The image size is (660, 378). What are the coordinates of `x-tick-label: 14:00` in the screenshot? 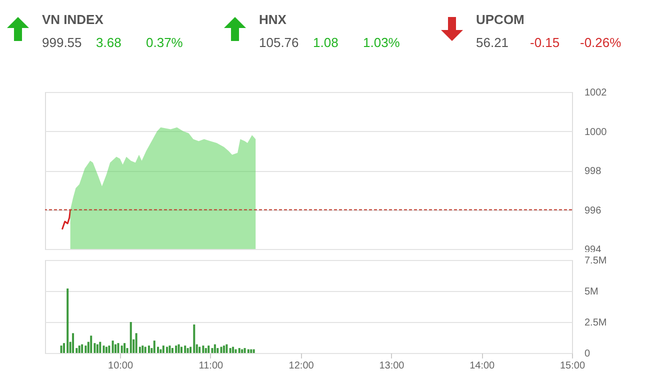 It's located at (483, 366).